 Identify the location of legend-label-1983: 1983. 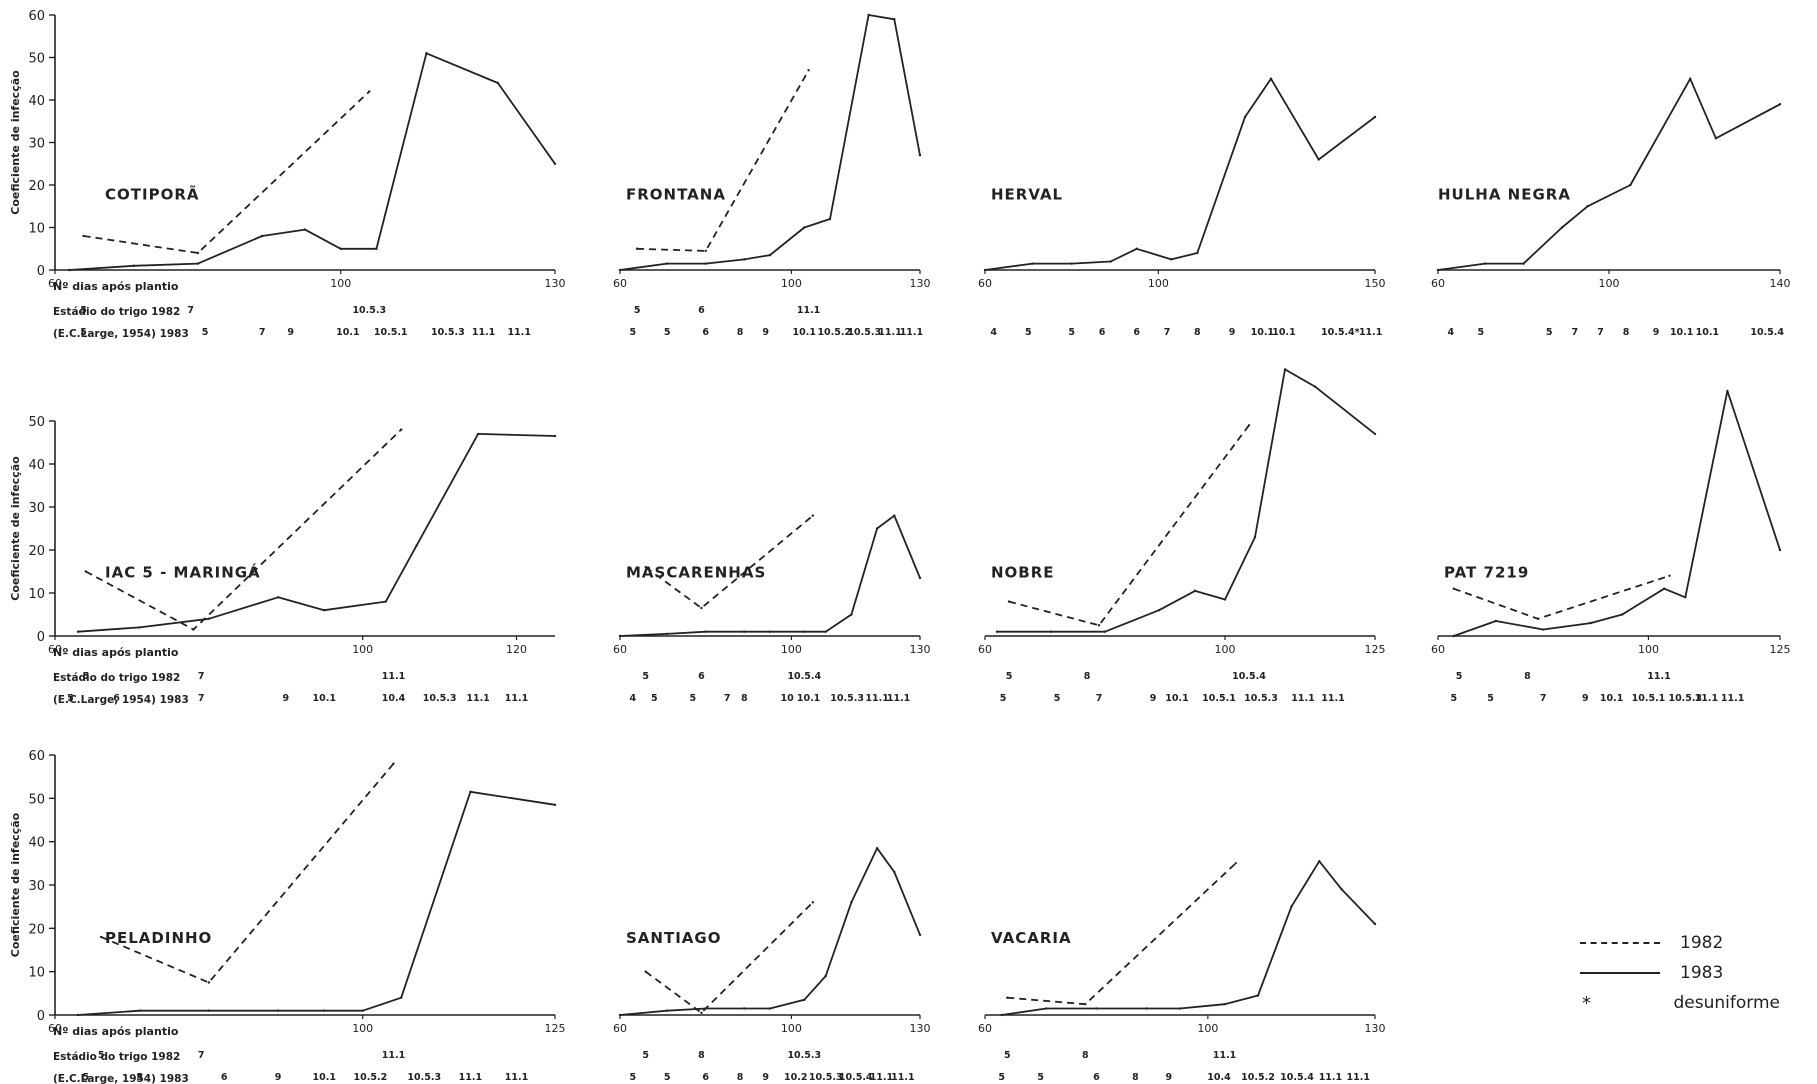
(1702, 973).